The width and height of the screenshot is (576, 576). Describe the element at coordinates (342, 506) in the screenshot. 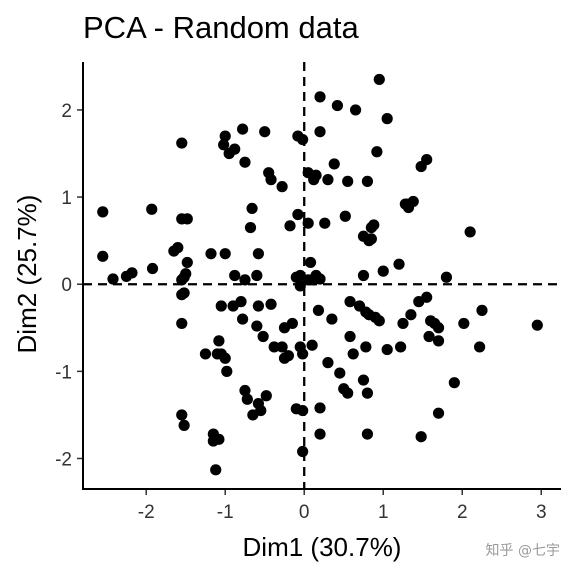

I see `x-axis-ticks: -2 -1 0 1 2 3` at that location.